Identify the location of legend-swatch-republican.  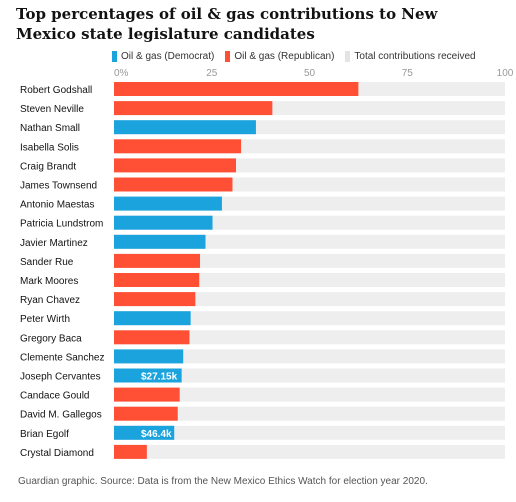
(228, 56).